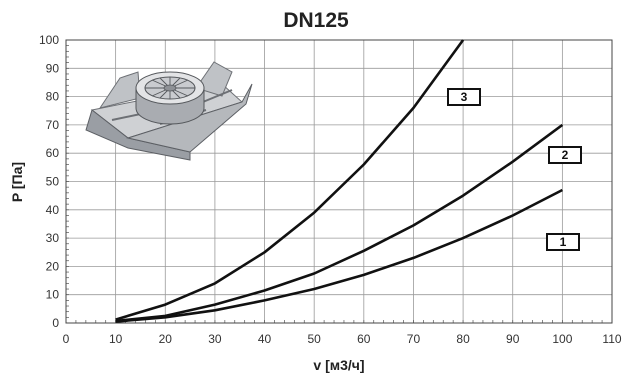  What do you see at coordinates (49, 40) in the screenshot?
I see `y-tick-label-10: 100` at bounding box center [49, 40].